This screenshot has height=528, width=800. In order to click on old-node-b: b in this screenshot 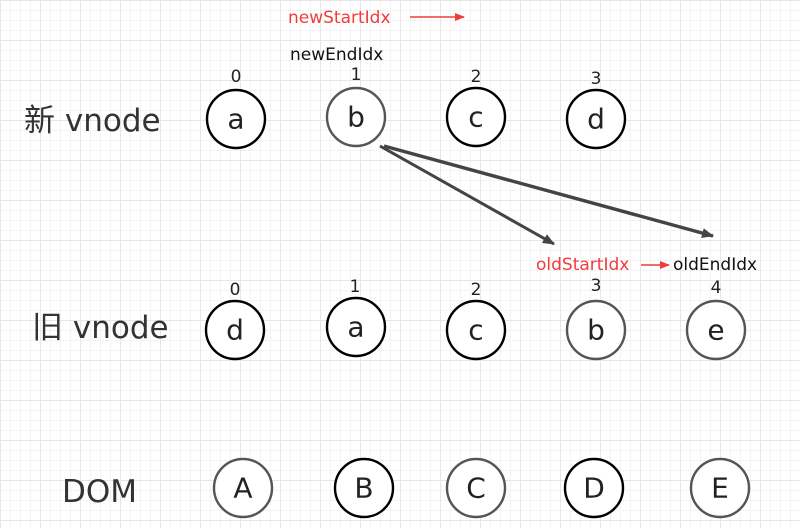, I will do `click(596, 330)`.